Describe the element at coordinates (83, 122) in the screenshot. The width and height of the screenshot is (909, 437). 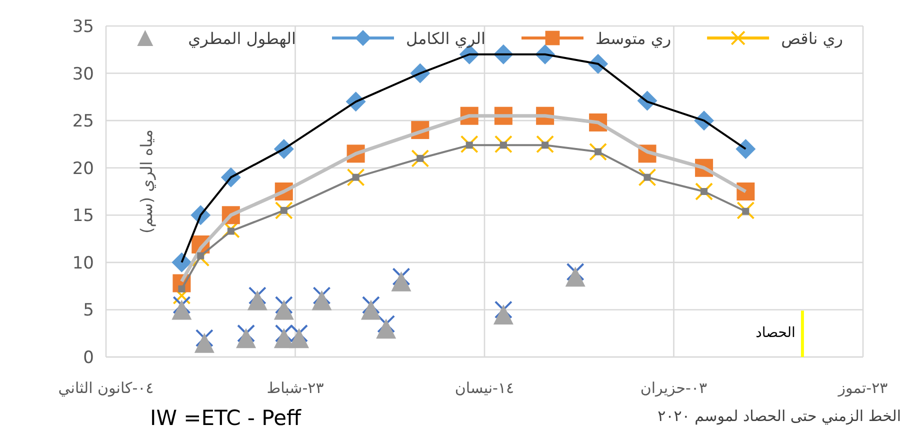
I see `y-tick-label: 25` at that location.